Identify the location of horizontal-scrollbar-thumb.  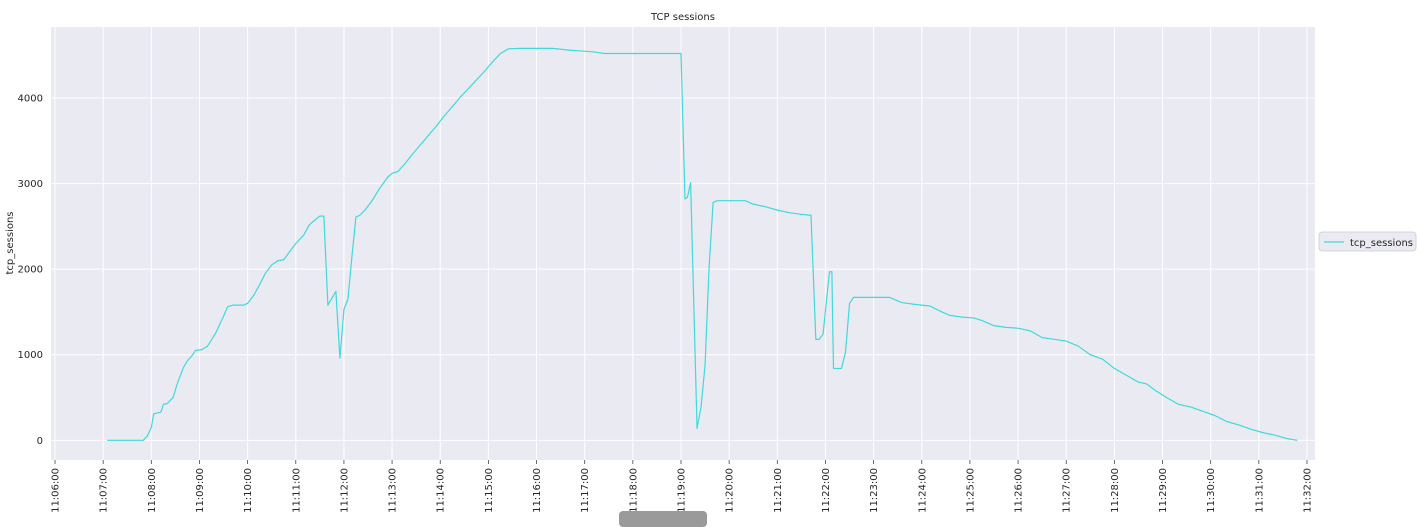
(663, 519).